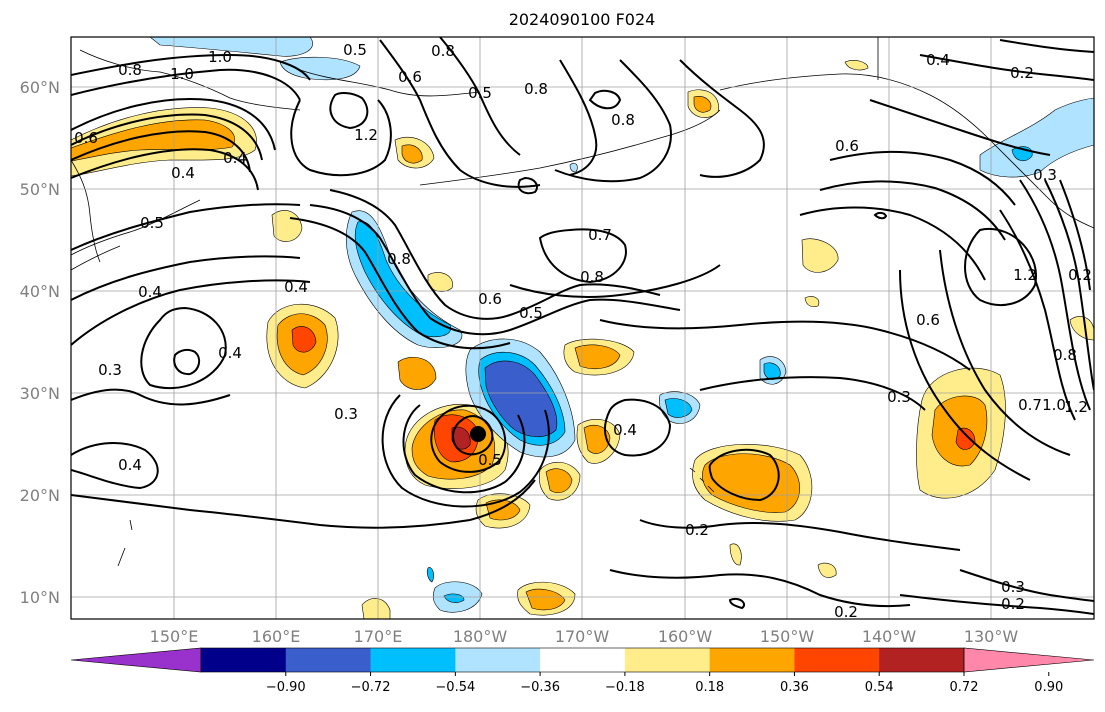  I want to click on colorbar-tick-label: −0.54, so click(455, 687).